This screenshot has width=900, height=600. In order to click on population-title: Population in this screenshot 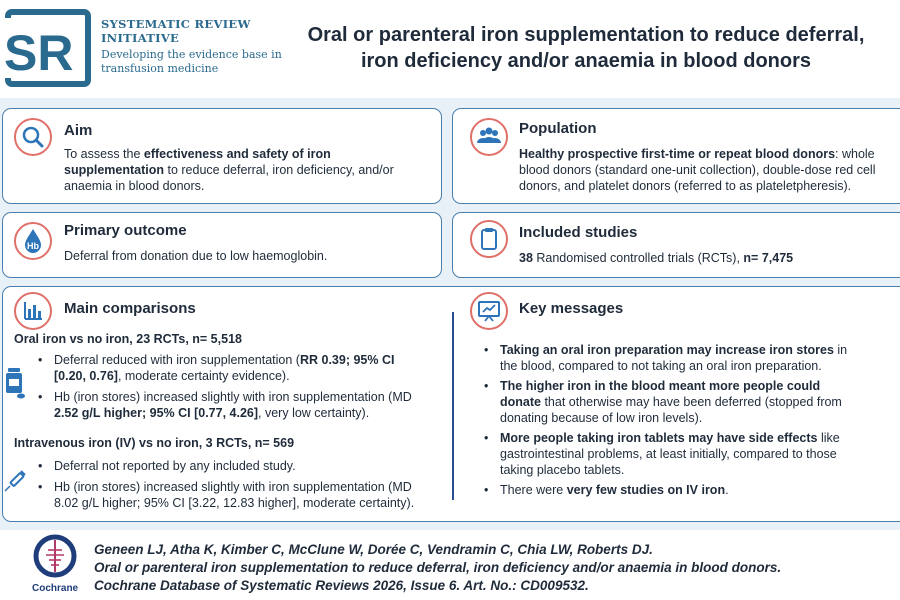, I will do `click(558, 128)`.